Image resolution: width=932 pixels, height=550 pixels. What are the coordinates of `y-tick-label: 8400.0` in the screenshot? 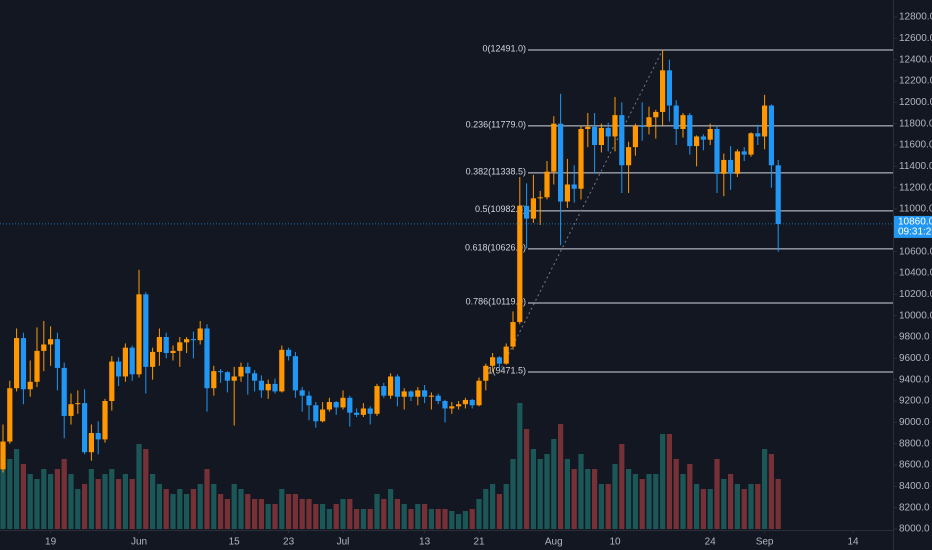 It's located at (914, 486).